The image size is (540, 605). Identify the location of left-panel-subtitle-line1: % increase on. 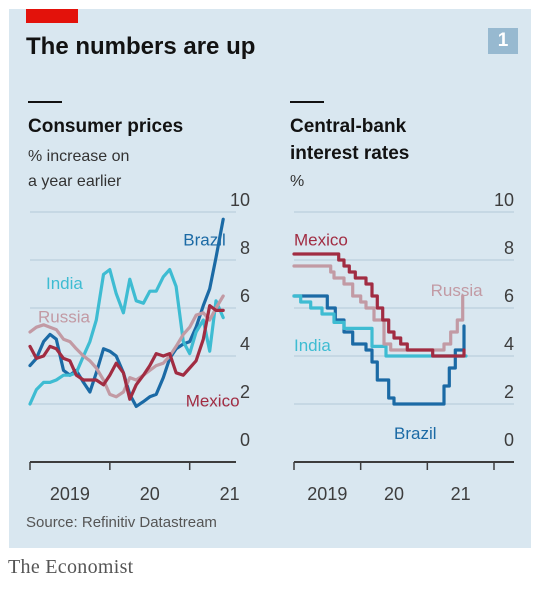
(79, 156).